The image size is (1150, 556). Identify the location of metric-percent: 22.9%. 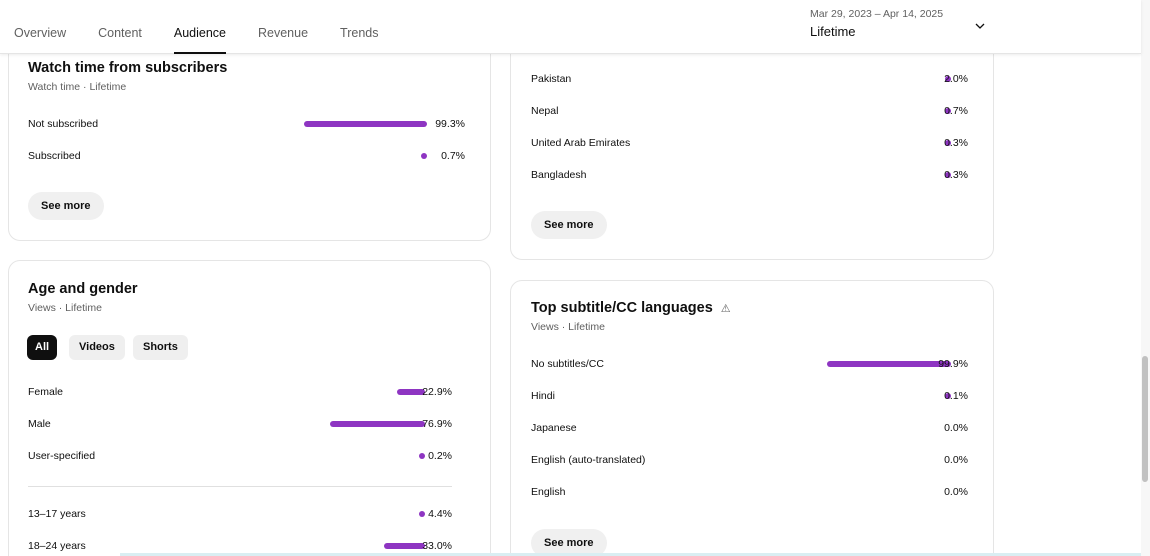
(437, 392).